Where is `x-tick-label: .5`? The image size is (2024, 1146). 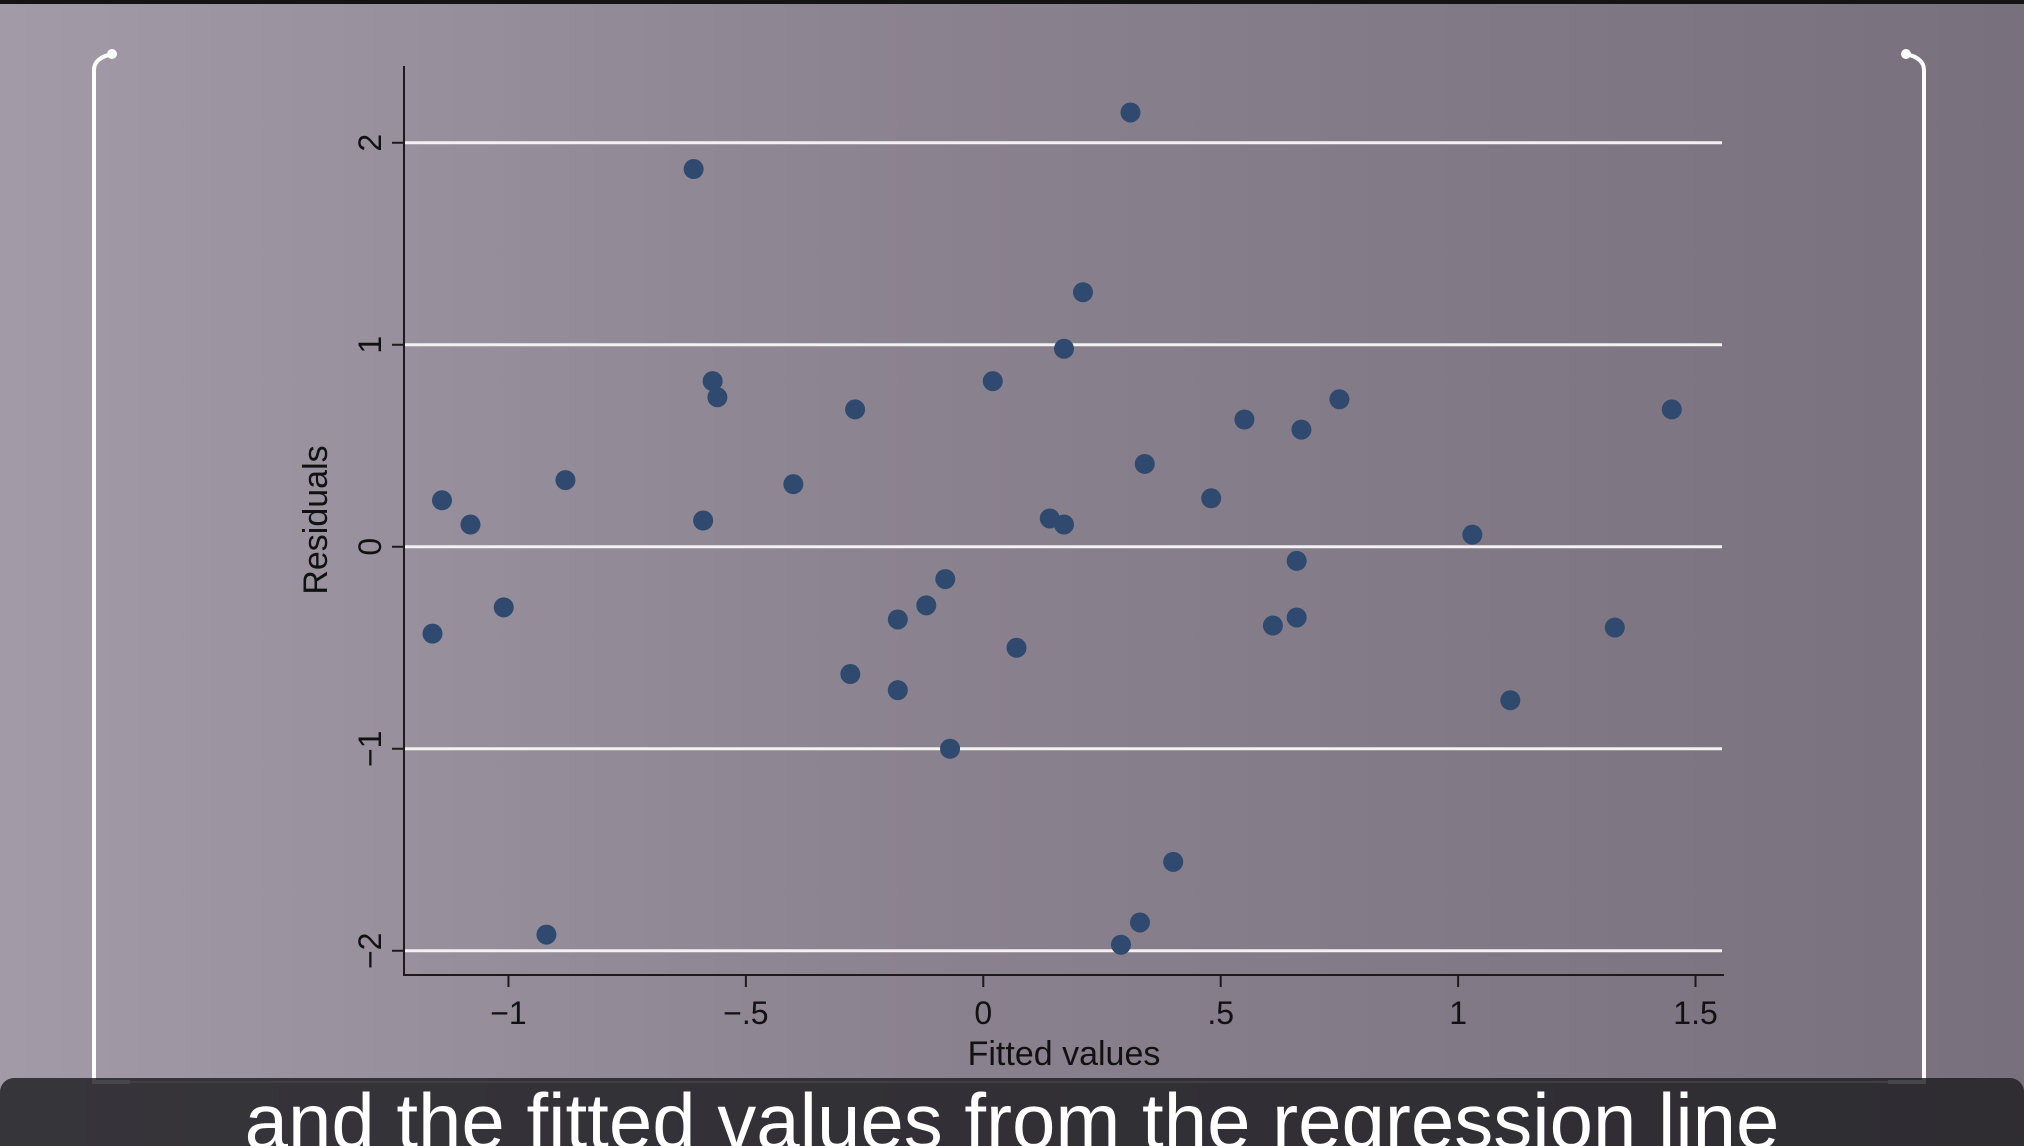
x-tick-label: .5 is located at coordinates (1220, 1013).